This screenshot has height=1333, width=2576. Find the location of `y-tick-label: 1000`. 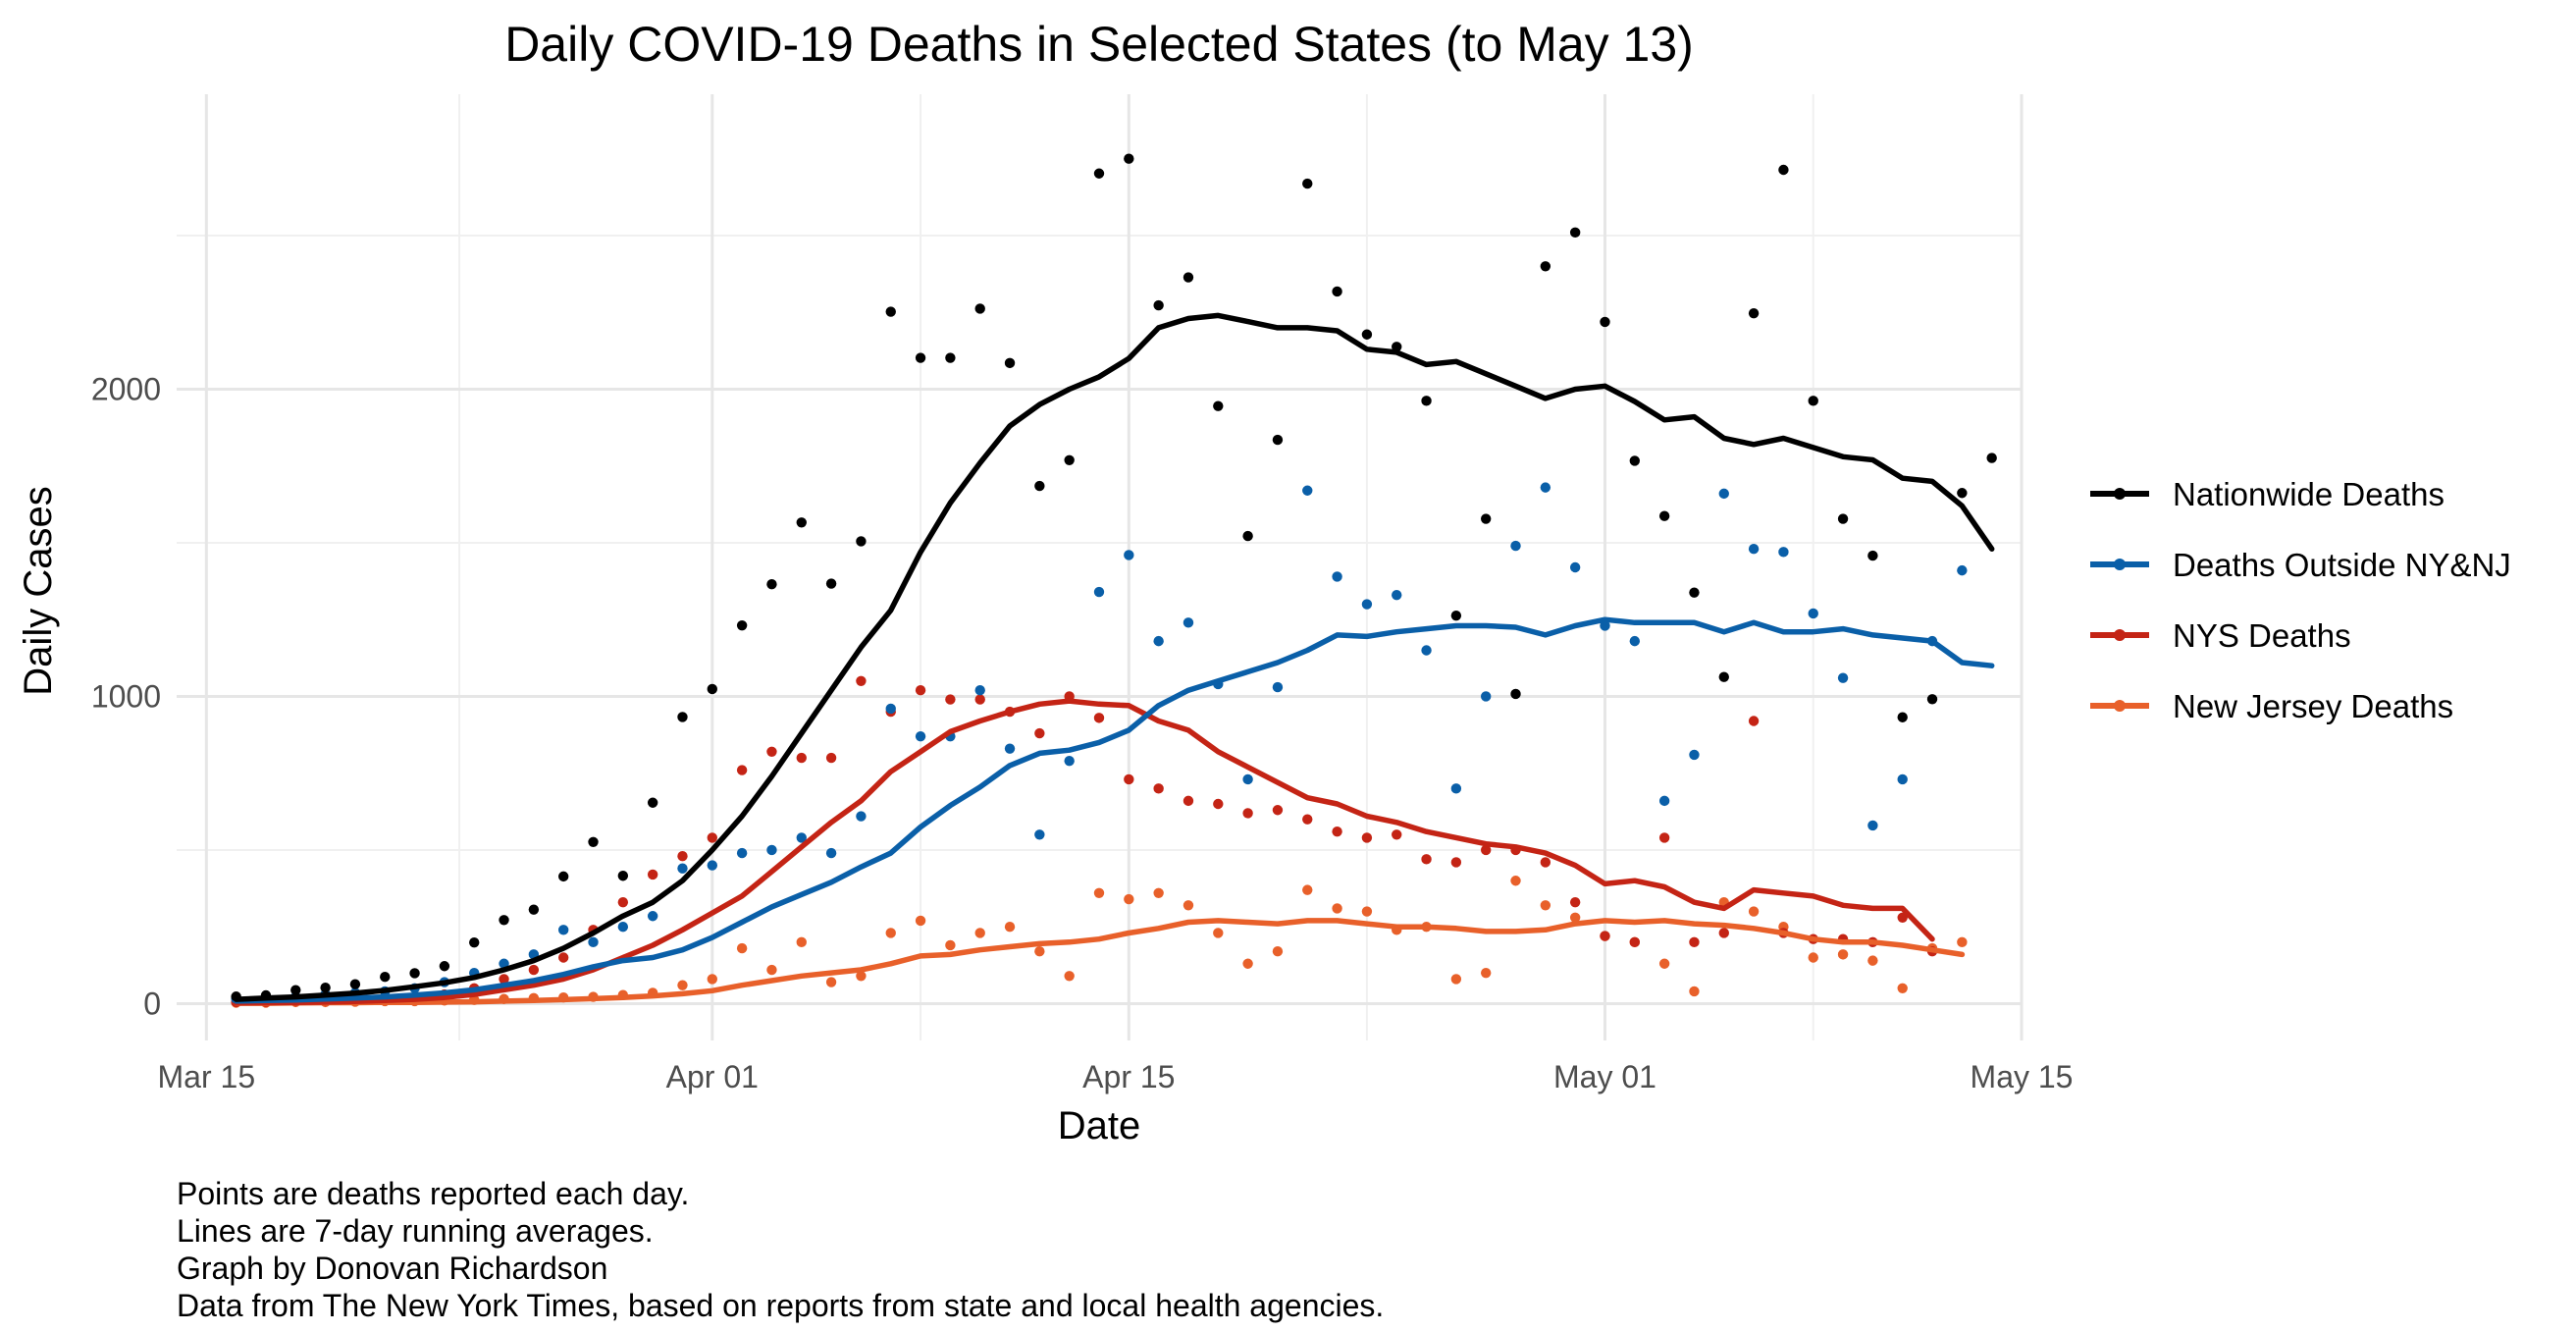

y-tick-label: 1000 is located at coordinates (126, 696).